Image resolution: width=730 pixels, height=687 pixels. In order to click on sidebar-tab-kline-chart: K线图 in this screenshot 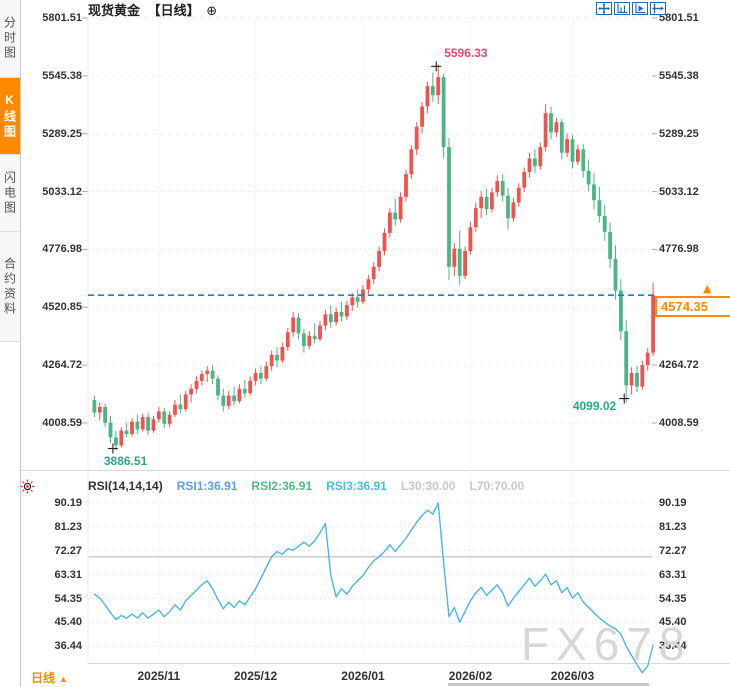, I will do `click(10, 116)`.